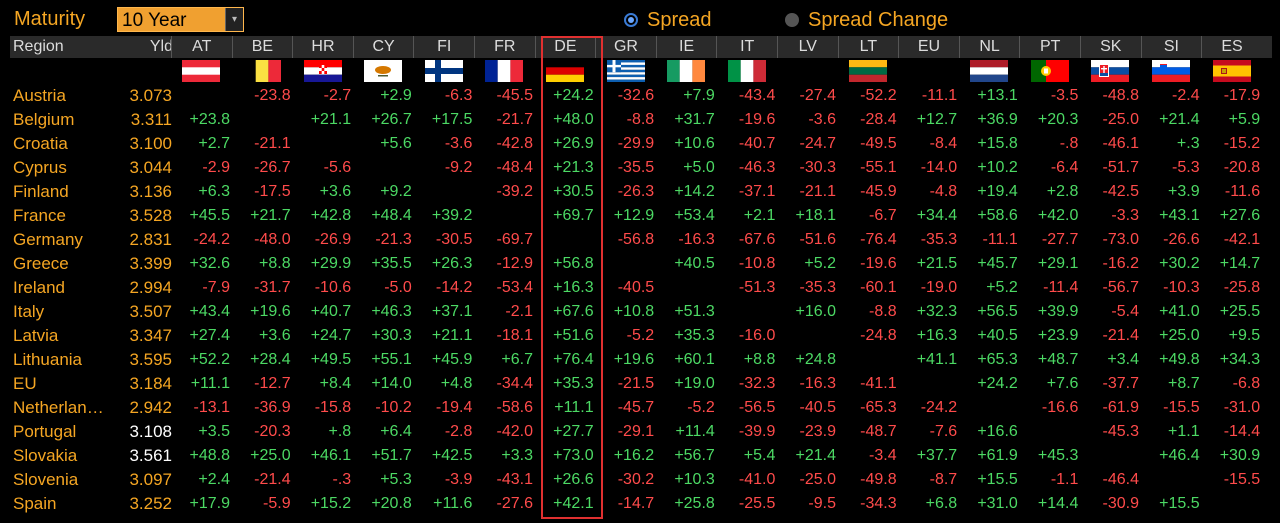 This screenshot has height=523, width=1280. Describe the element at coordinates (1120, 263) in the screenshot. I see `spread-cell-sk: -16.2` at that location.